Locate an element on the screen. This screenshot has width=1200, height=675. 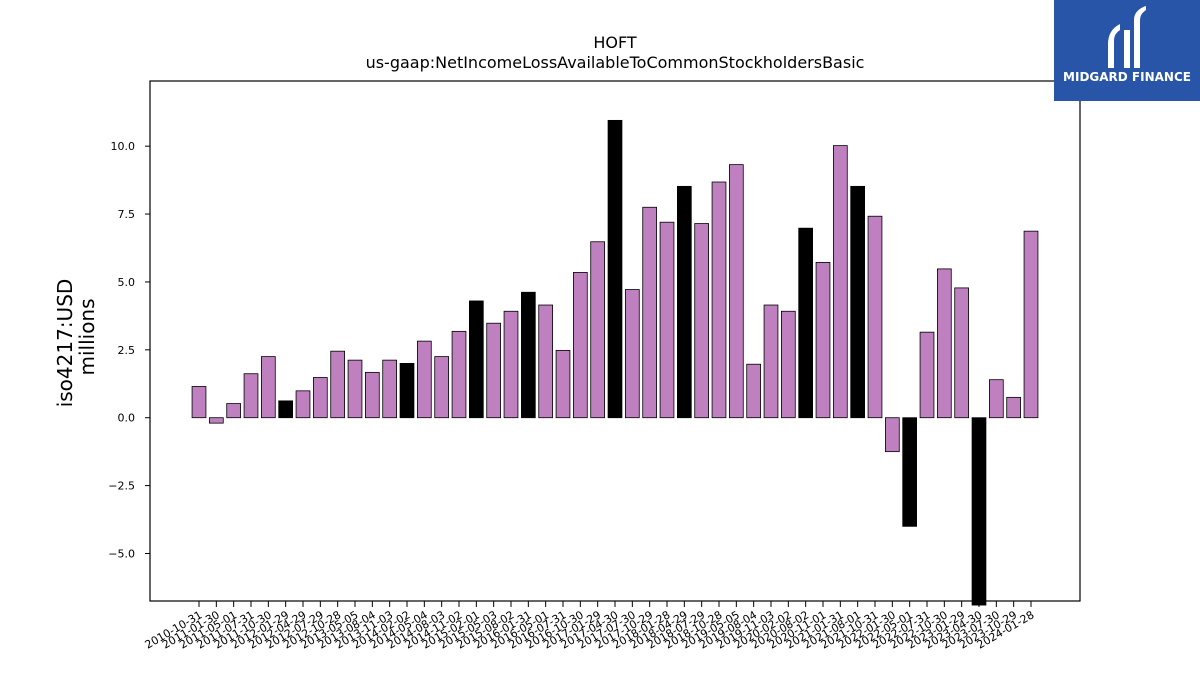
chart-title: HOFT is located at coordinates (615, 42).